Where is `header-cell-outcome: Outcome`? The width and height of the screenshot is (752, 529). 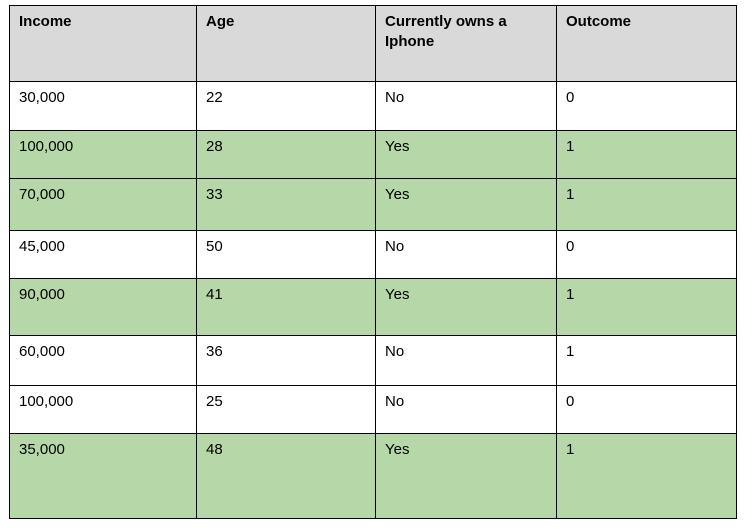
header-cell-outcome: Outcome is located at coordinates (646, 43).